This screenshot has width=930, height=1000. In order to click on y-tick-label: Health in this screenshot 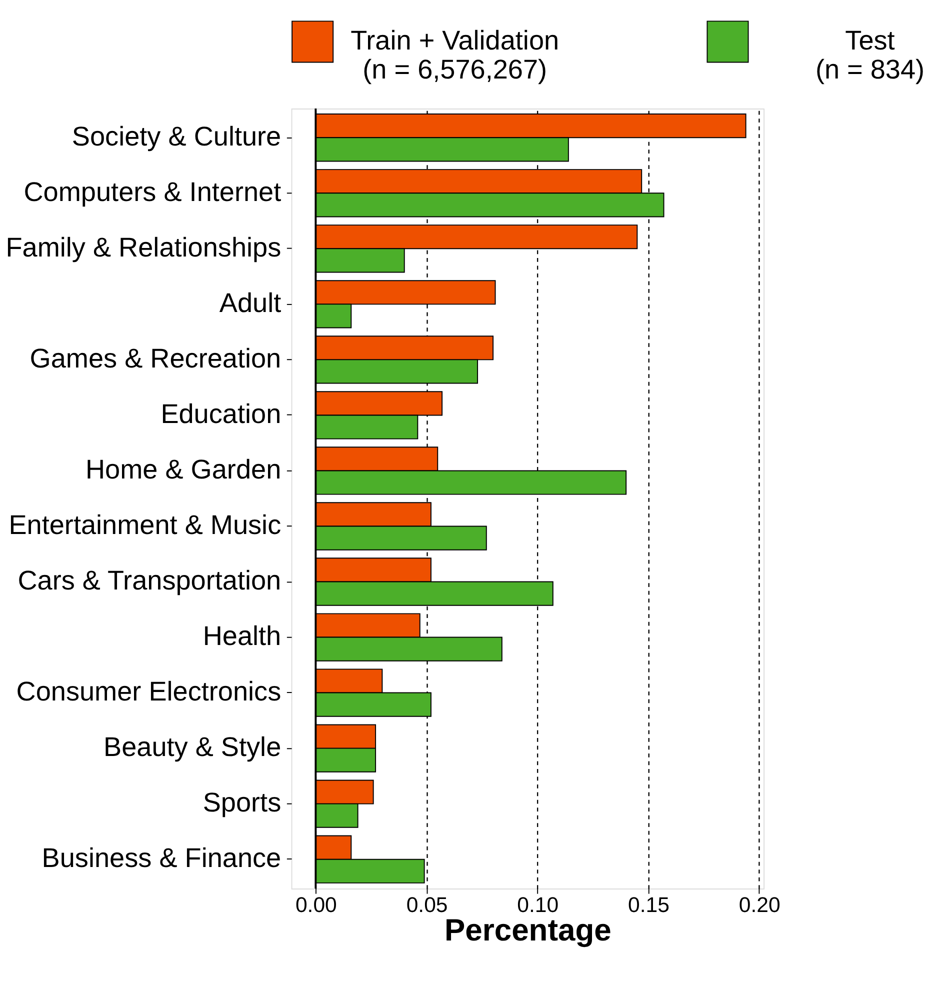, I will do `click(242, 636)`.